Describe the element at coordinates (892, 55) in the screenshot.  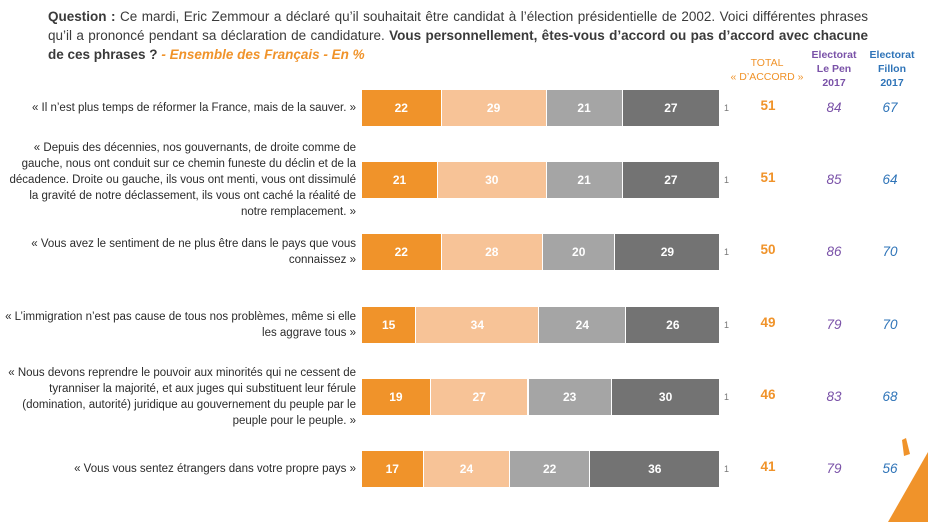
I see `header-fillon-line1: Electorat` at that location.